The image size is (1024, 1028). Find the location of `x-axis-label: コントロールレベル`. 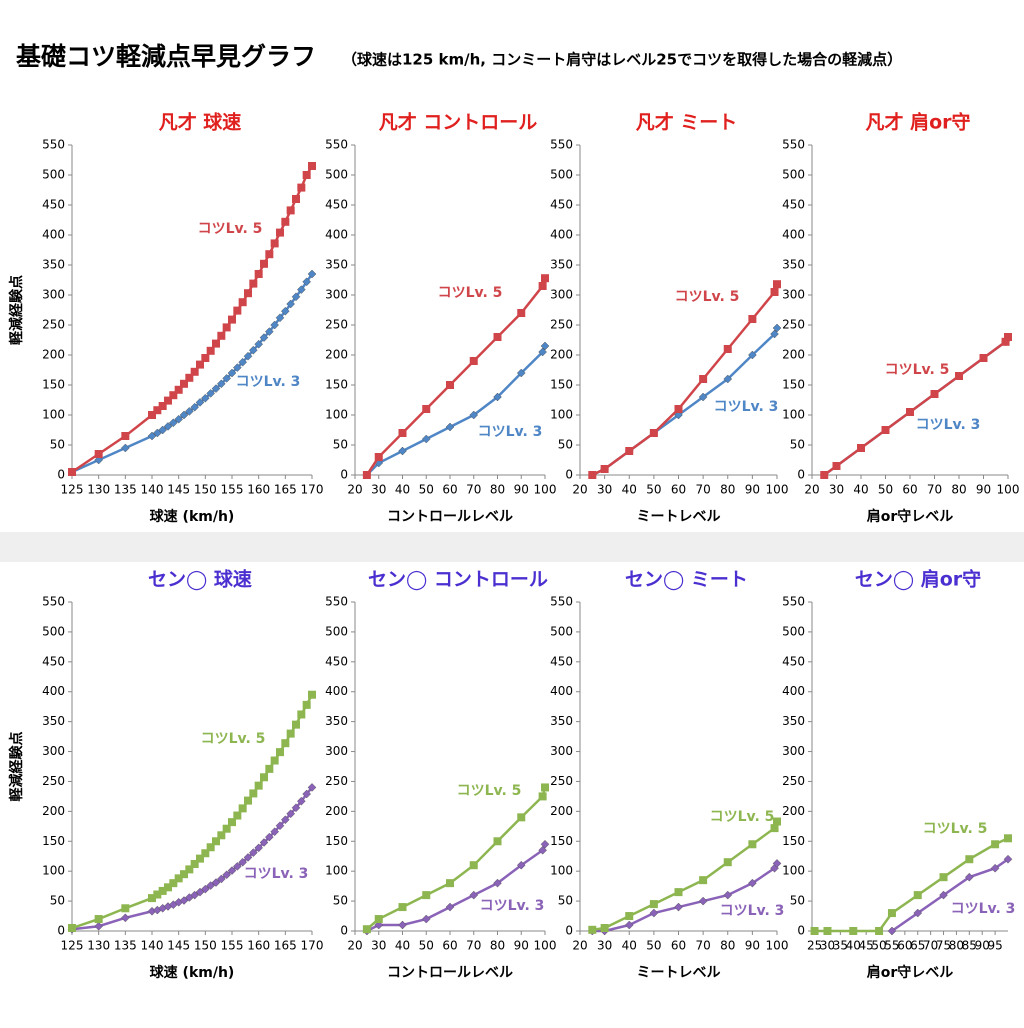

x-axis-label: コントロールレベル is located at coordinates (450, 973).